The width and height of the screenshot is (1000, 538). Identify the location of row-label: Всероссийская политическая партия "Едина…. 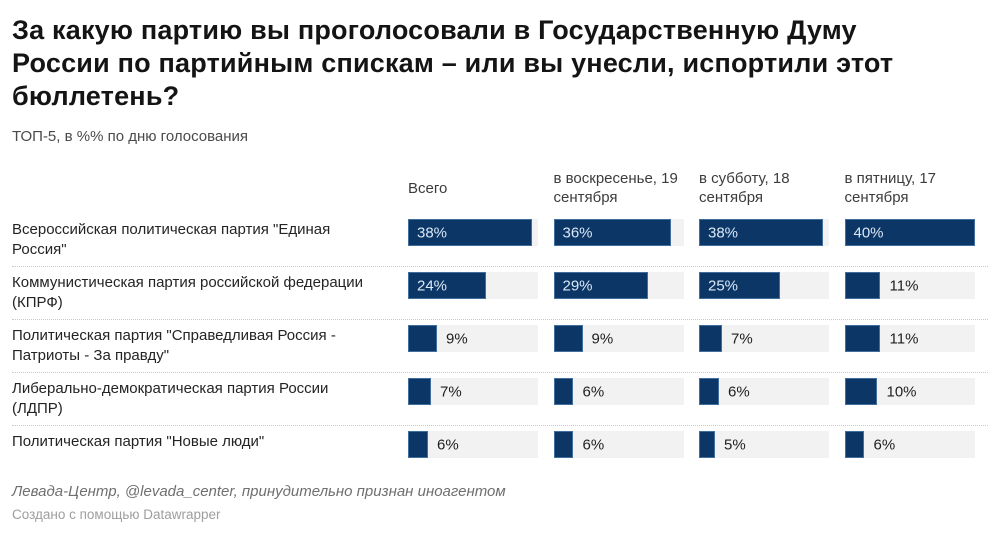
(171, 239).